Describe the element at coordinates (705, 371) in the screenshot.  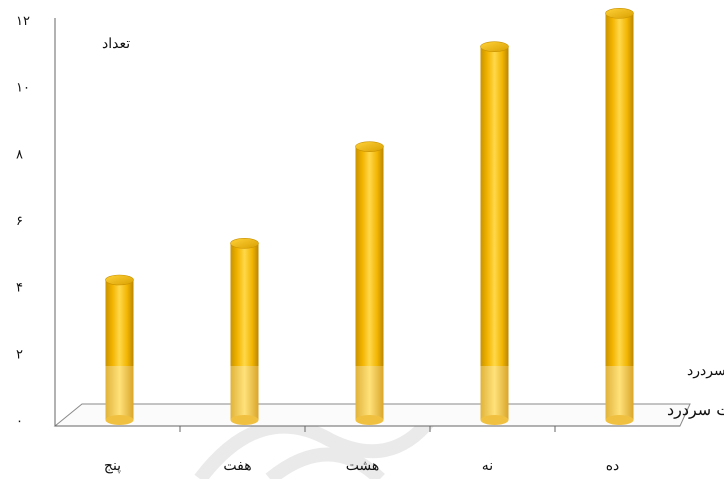
I see `x-axis-title: شدت سردرد` at that location.